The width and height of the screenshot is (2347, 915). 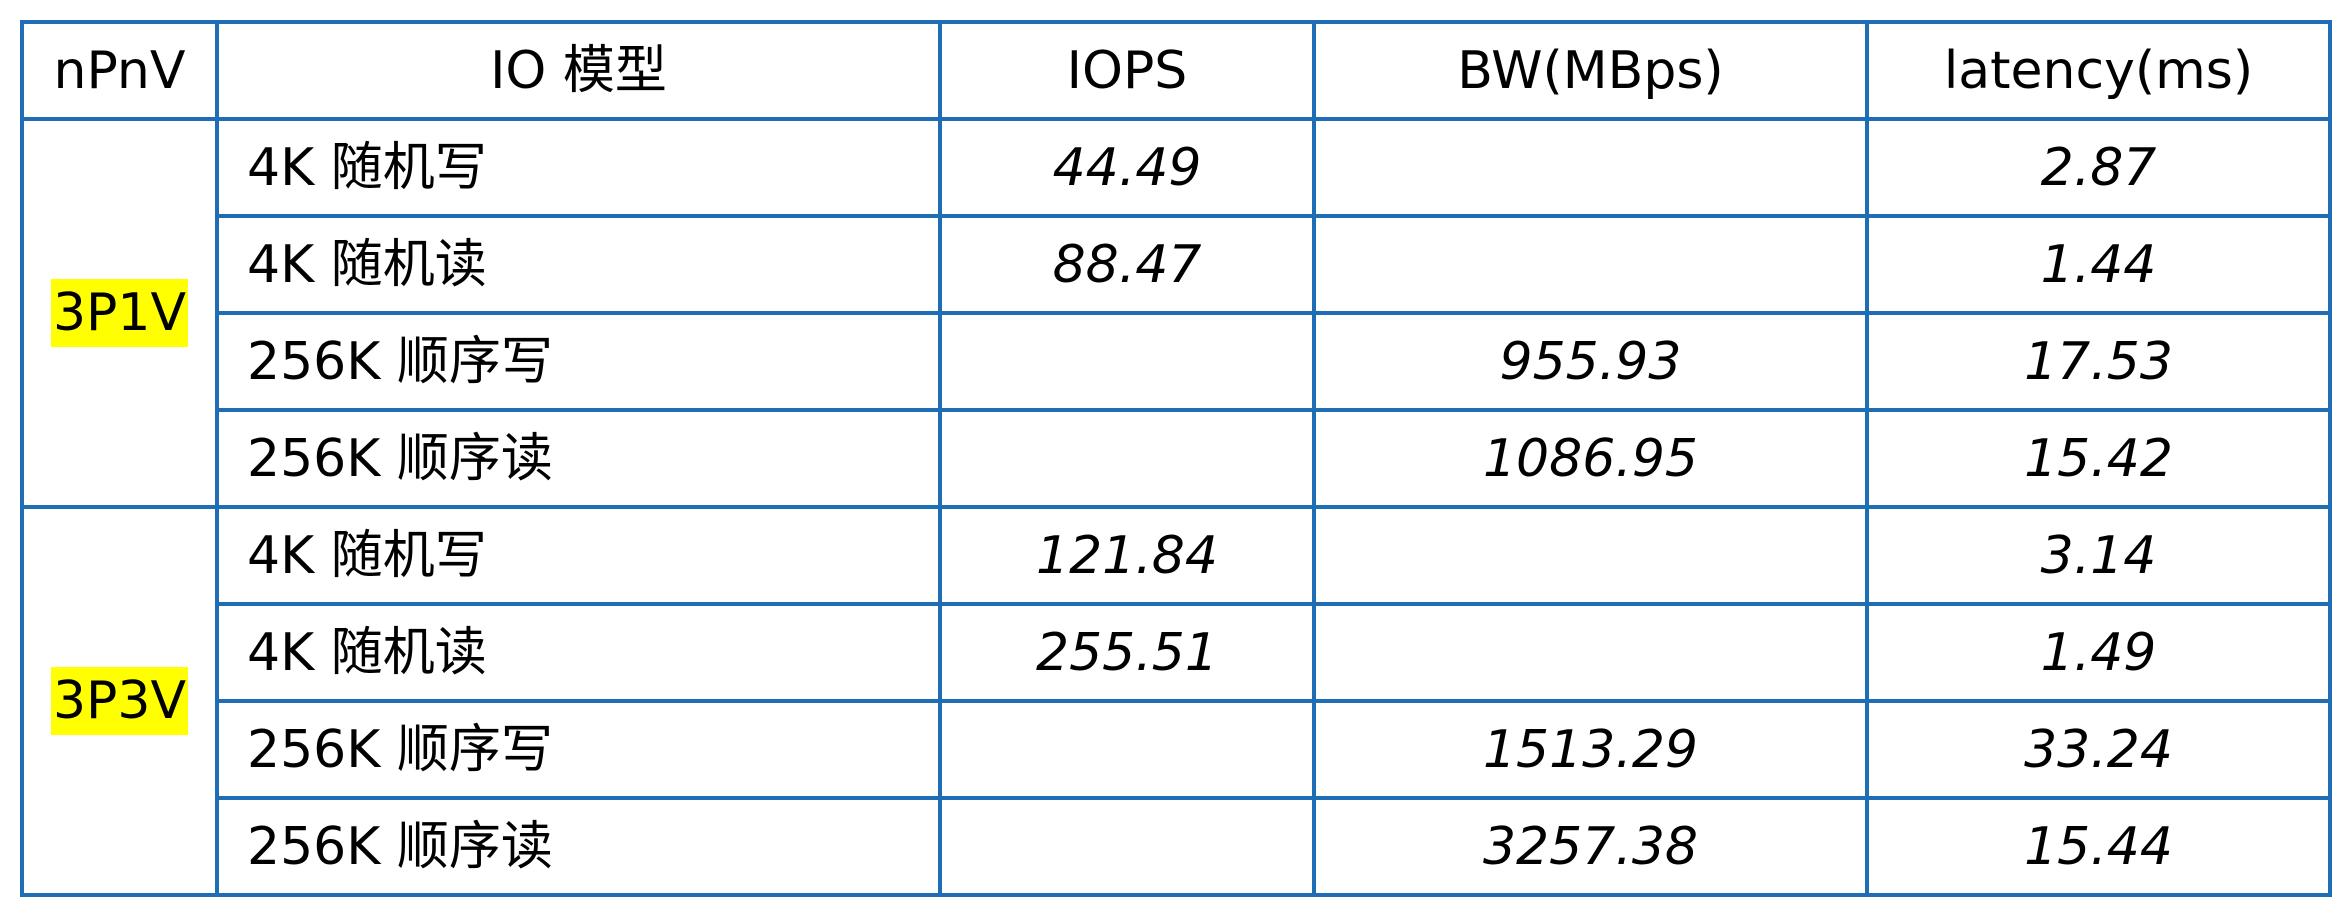 I want to click on latency-cell: 33.24, so click(x=2098, y=749).